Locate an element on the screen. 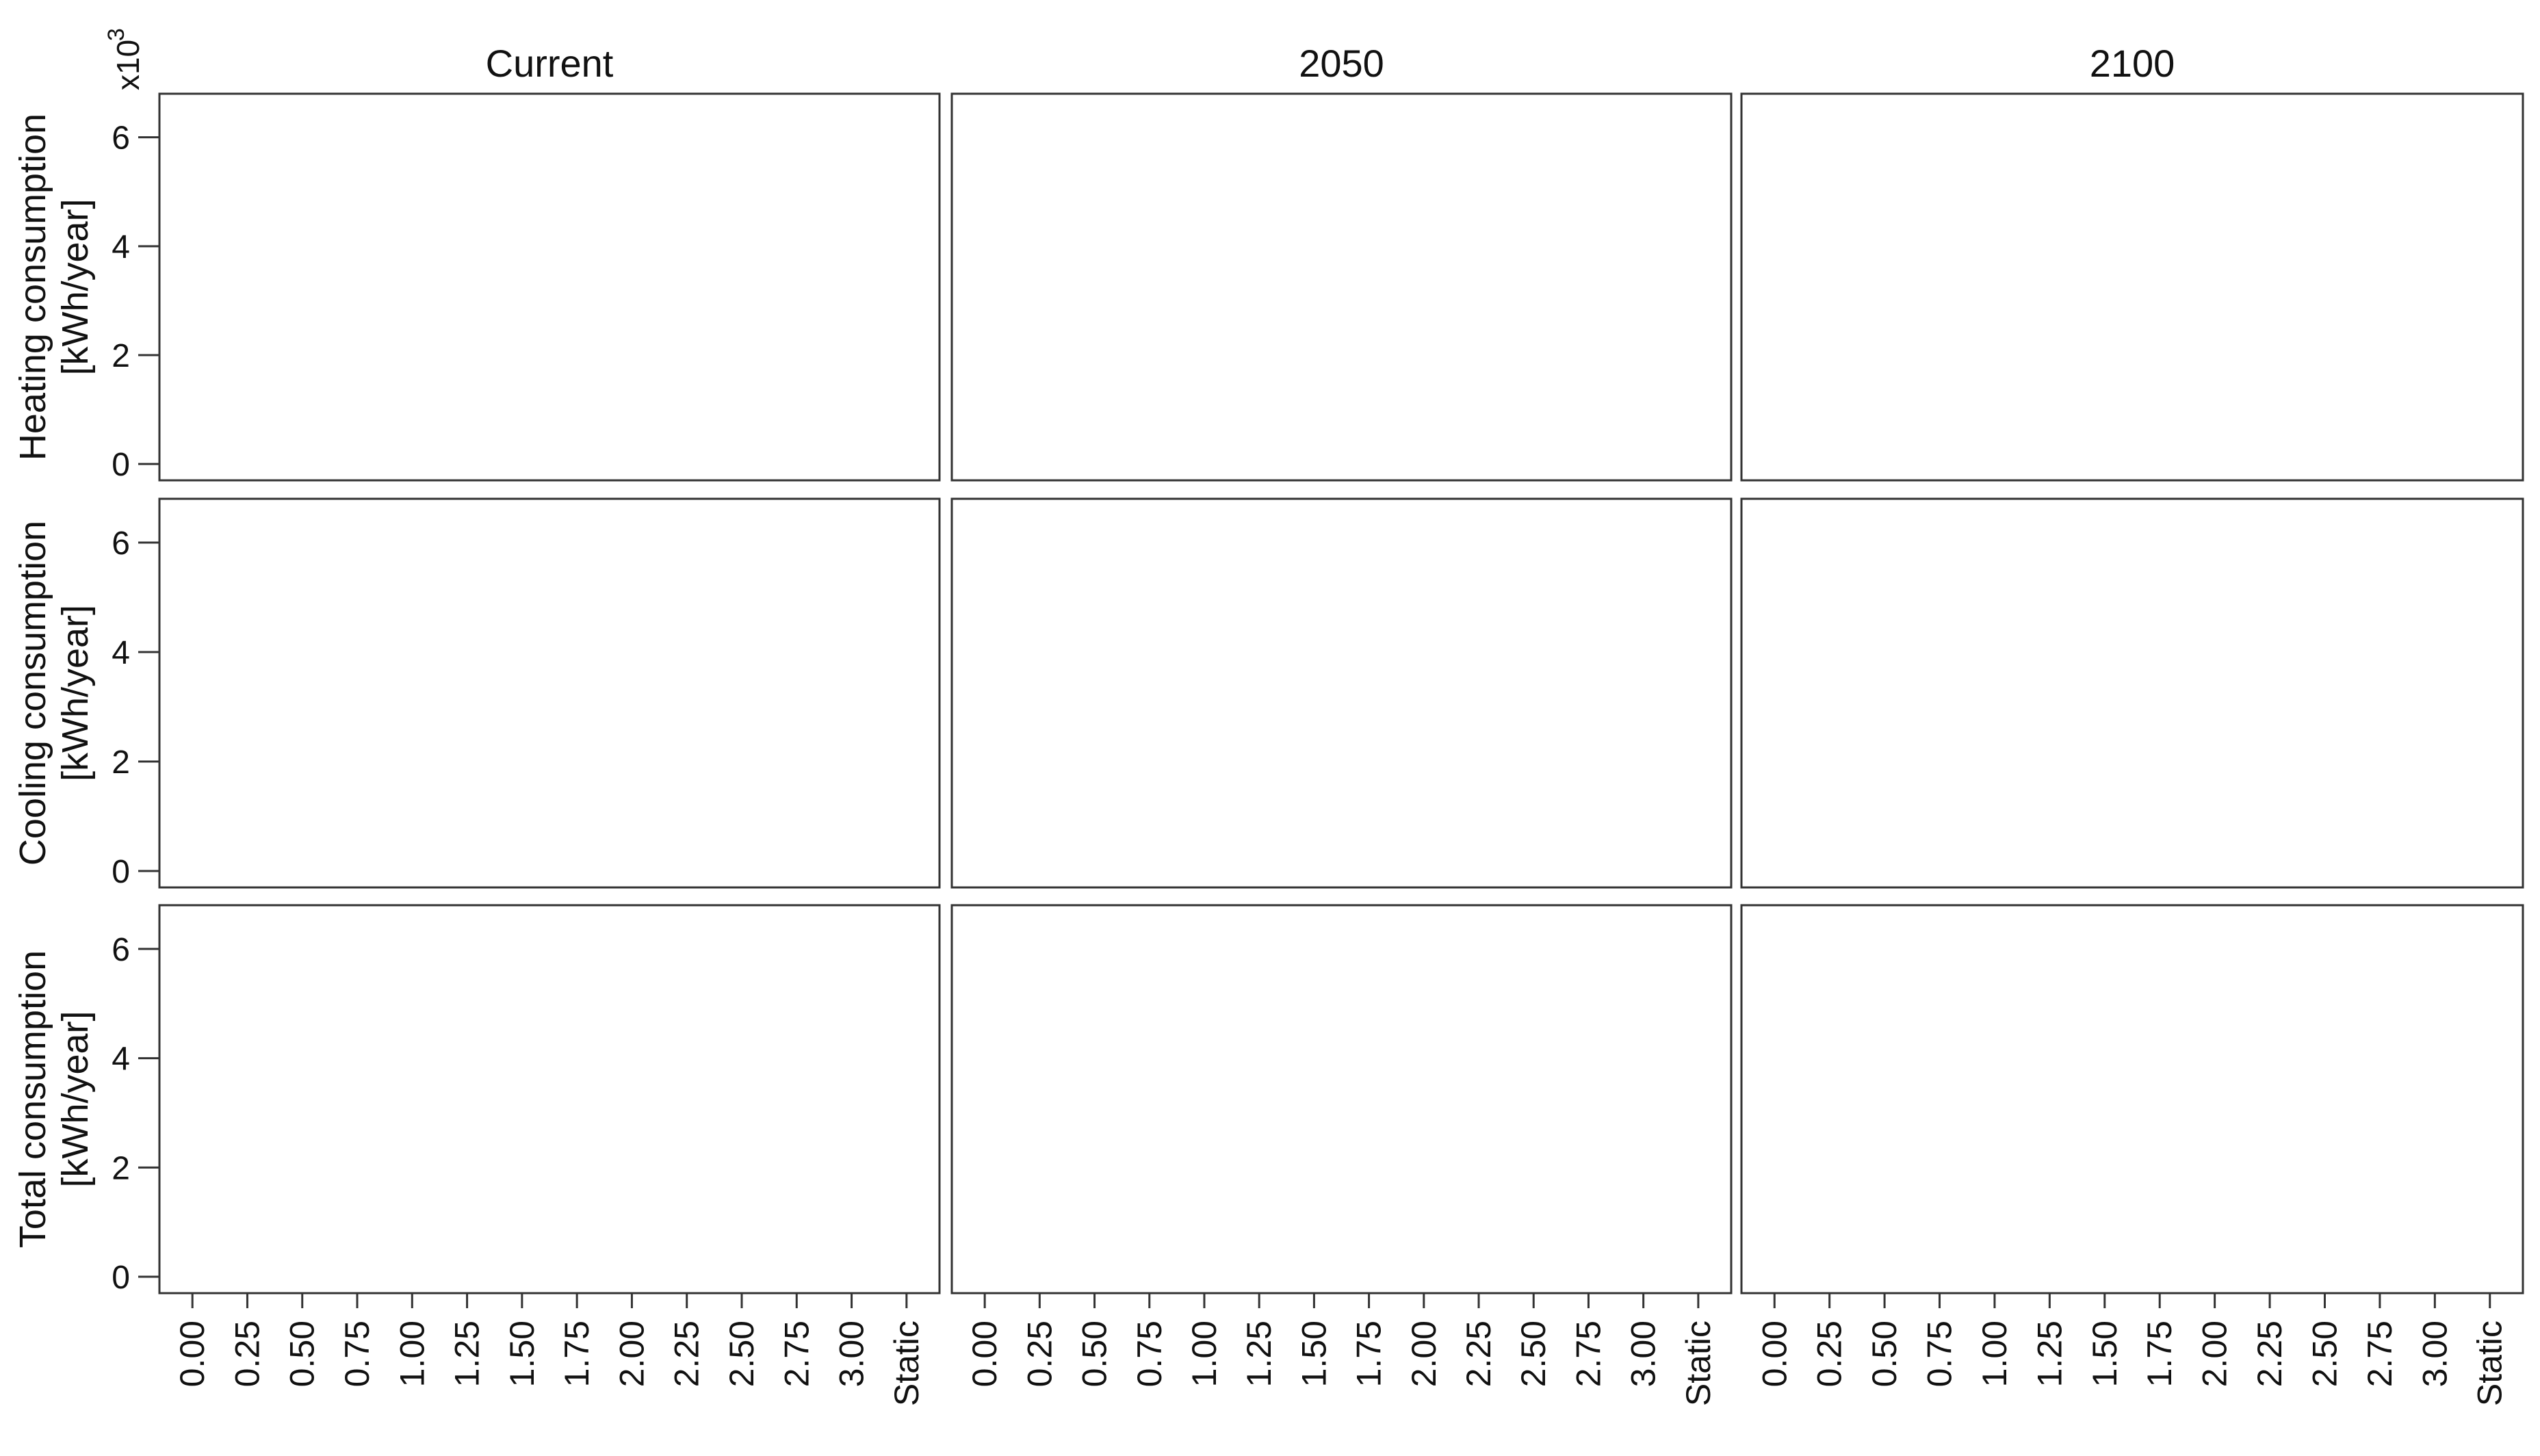  y-scale-exponent: 3 is located at coordinates (116, 34).